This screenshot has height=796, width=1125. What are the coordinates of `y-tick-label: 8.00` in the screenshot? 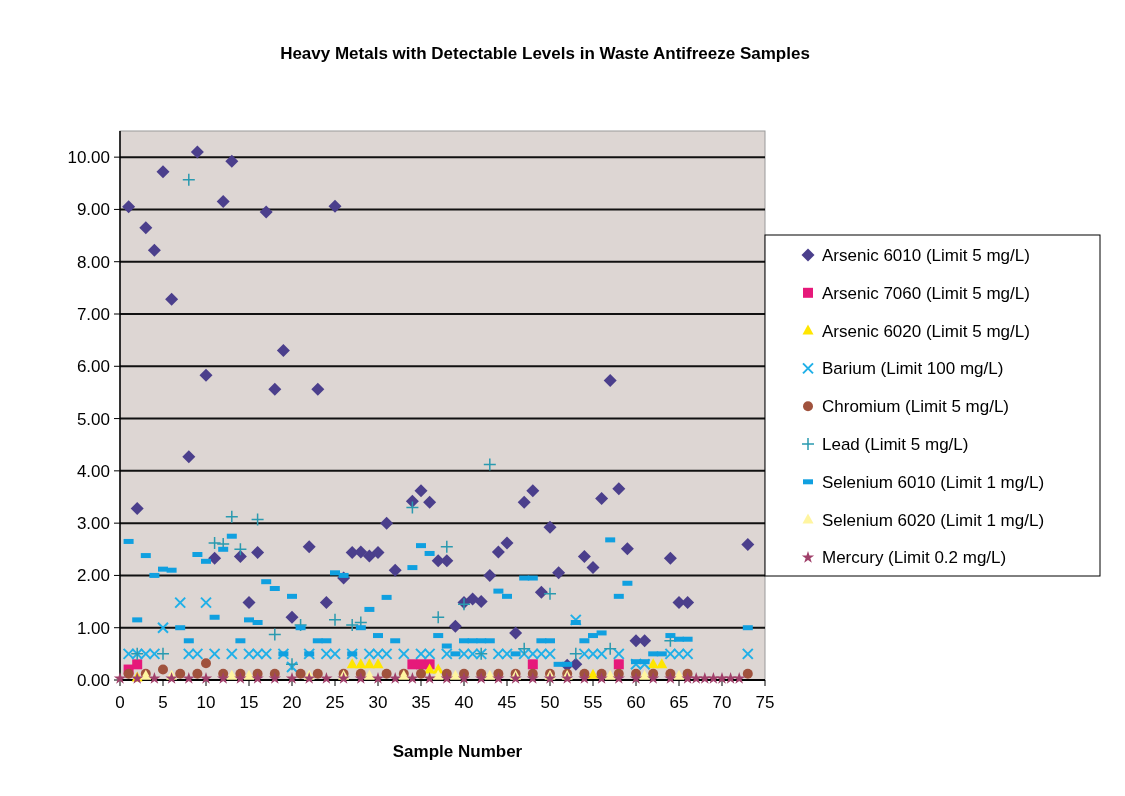 It's located at (93, 262).